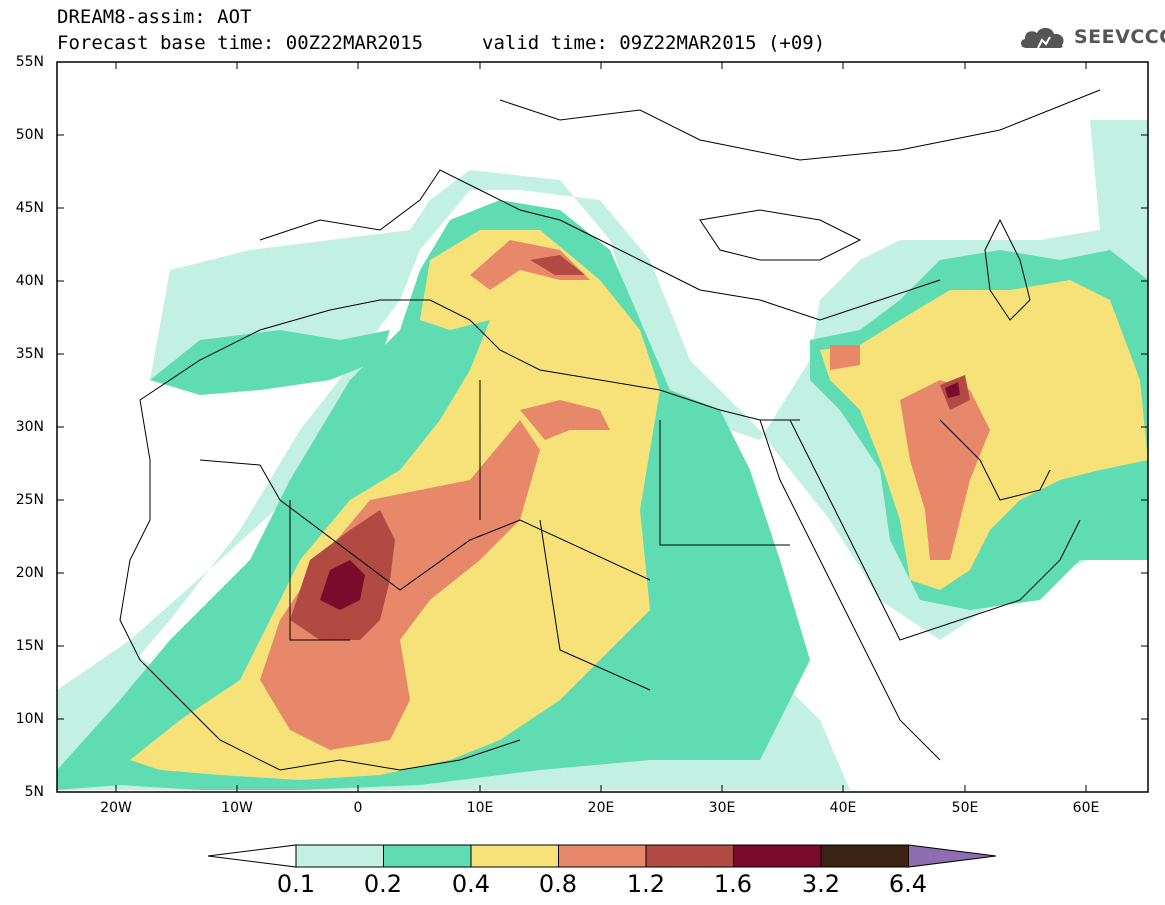 The width and height of the screenshot is (1165, 905). Describe the element at coordinates (296, 884) in the screenshot. I see `colorbar-label: 0.1` at that location.